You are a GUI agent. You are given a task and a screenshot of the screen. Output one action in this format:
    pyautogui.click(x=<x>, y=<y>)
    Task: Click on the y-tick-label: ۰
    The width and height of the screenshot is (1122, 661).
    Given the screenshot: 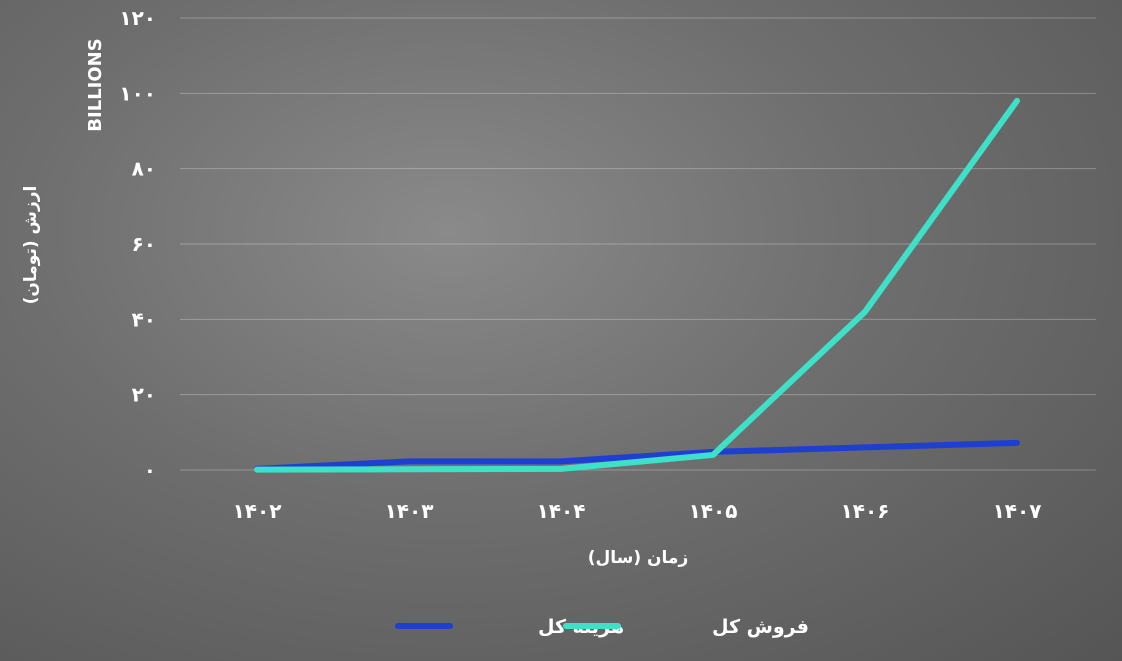 What is the action you would take?
    pyautogui.click(x=150, y=470)
    